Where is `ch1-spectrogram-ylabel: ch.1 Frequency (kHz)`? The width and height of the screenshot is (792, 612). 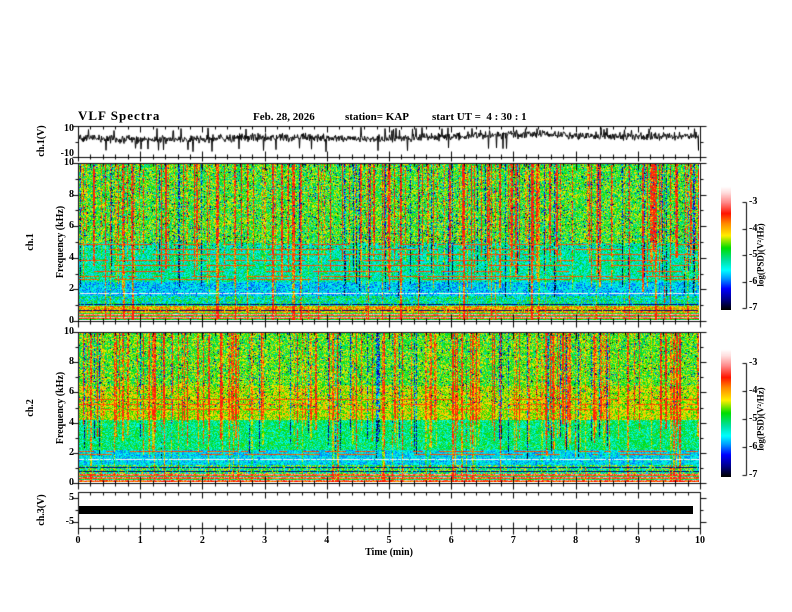
ch1-spectrogram-ylabel: ch.1 Frequency (kHz) is located at coordinates (46, 242).